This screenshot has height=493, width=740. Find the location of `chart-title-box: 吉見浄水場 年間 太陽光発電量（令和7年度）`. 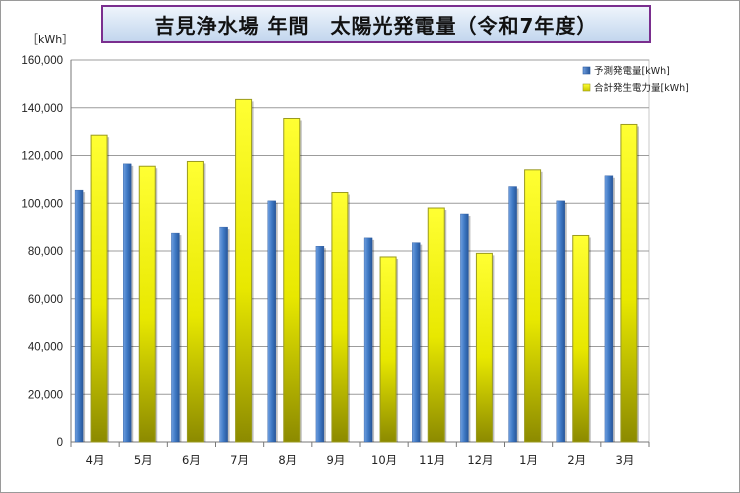

chart-title-box: 吉見浄水場 年間 太陽光発電量（令和7年度） is located at coordinates (376, 24).